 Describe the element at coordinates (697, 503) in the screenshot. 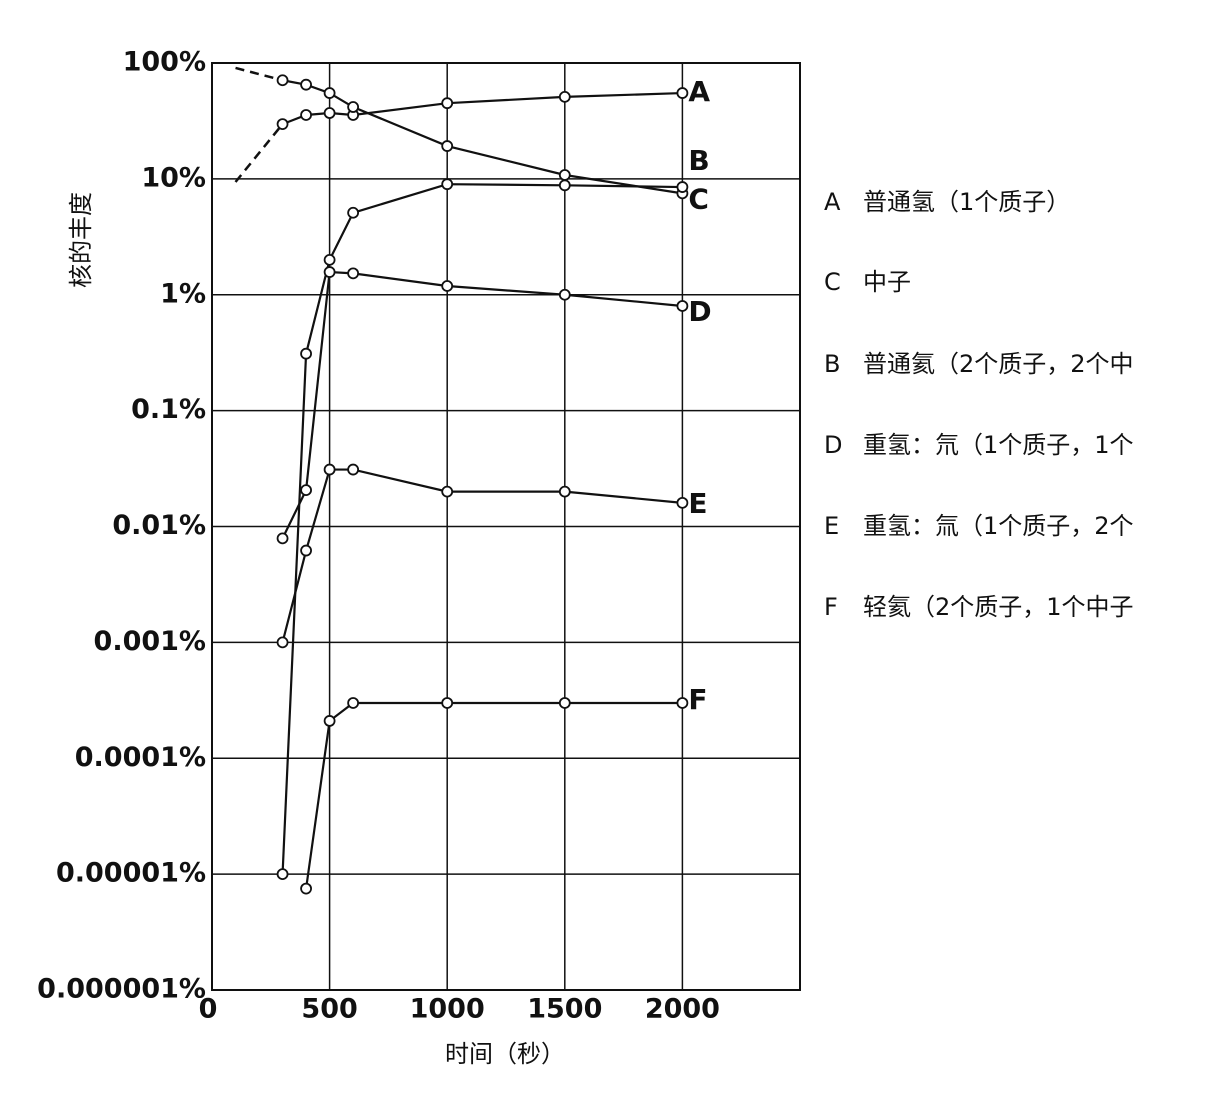

I see `series-end-label: E` at that location.